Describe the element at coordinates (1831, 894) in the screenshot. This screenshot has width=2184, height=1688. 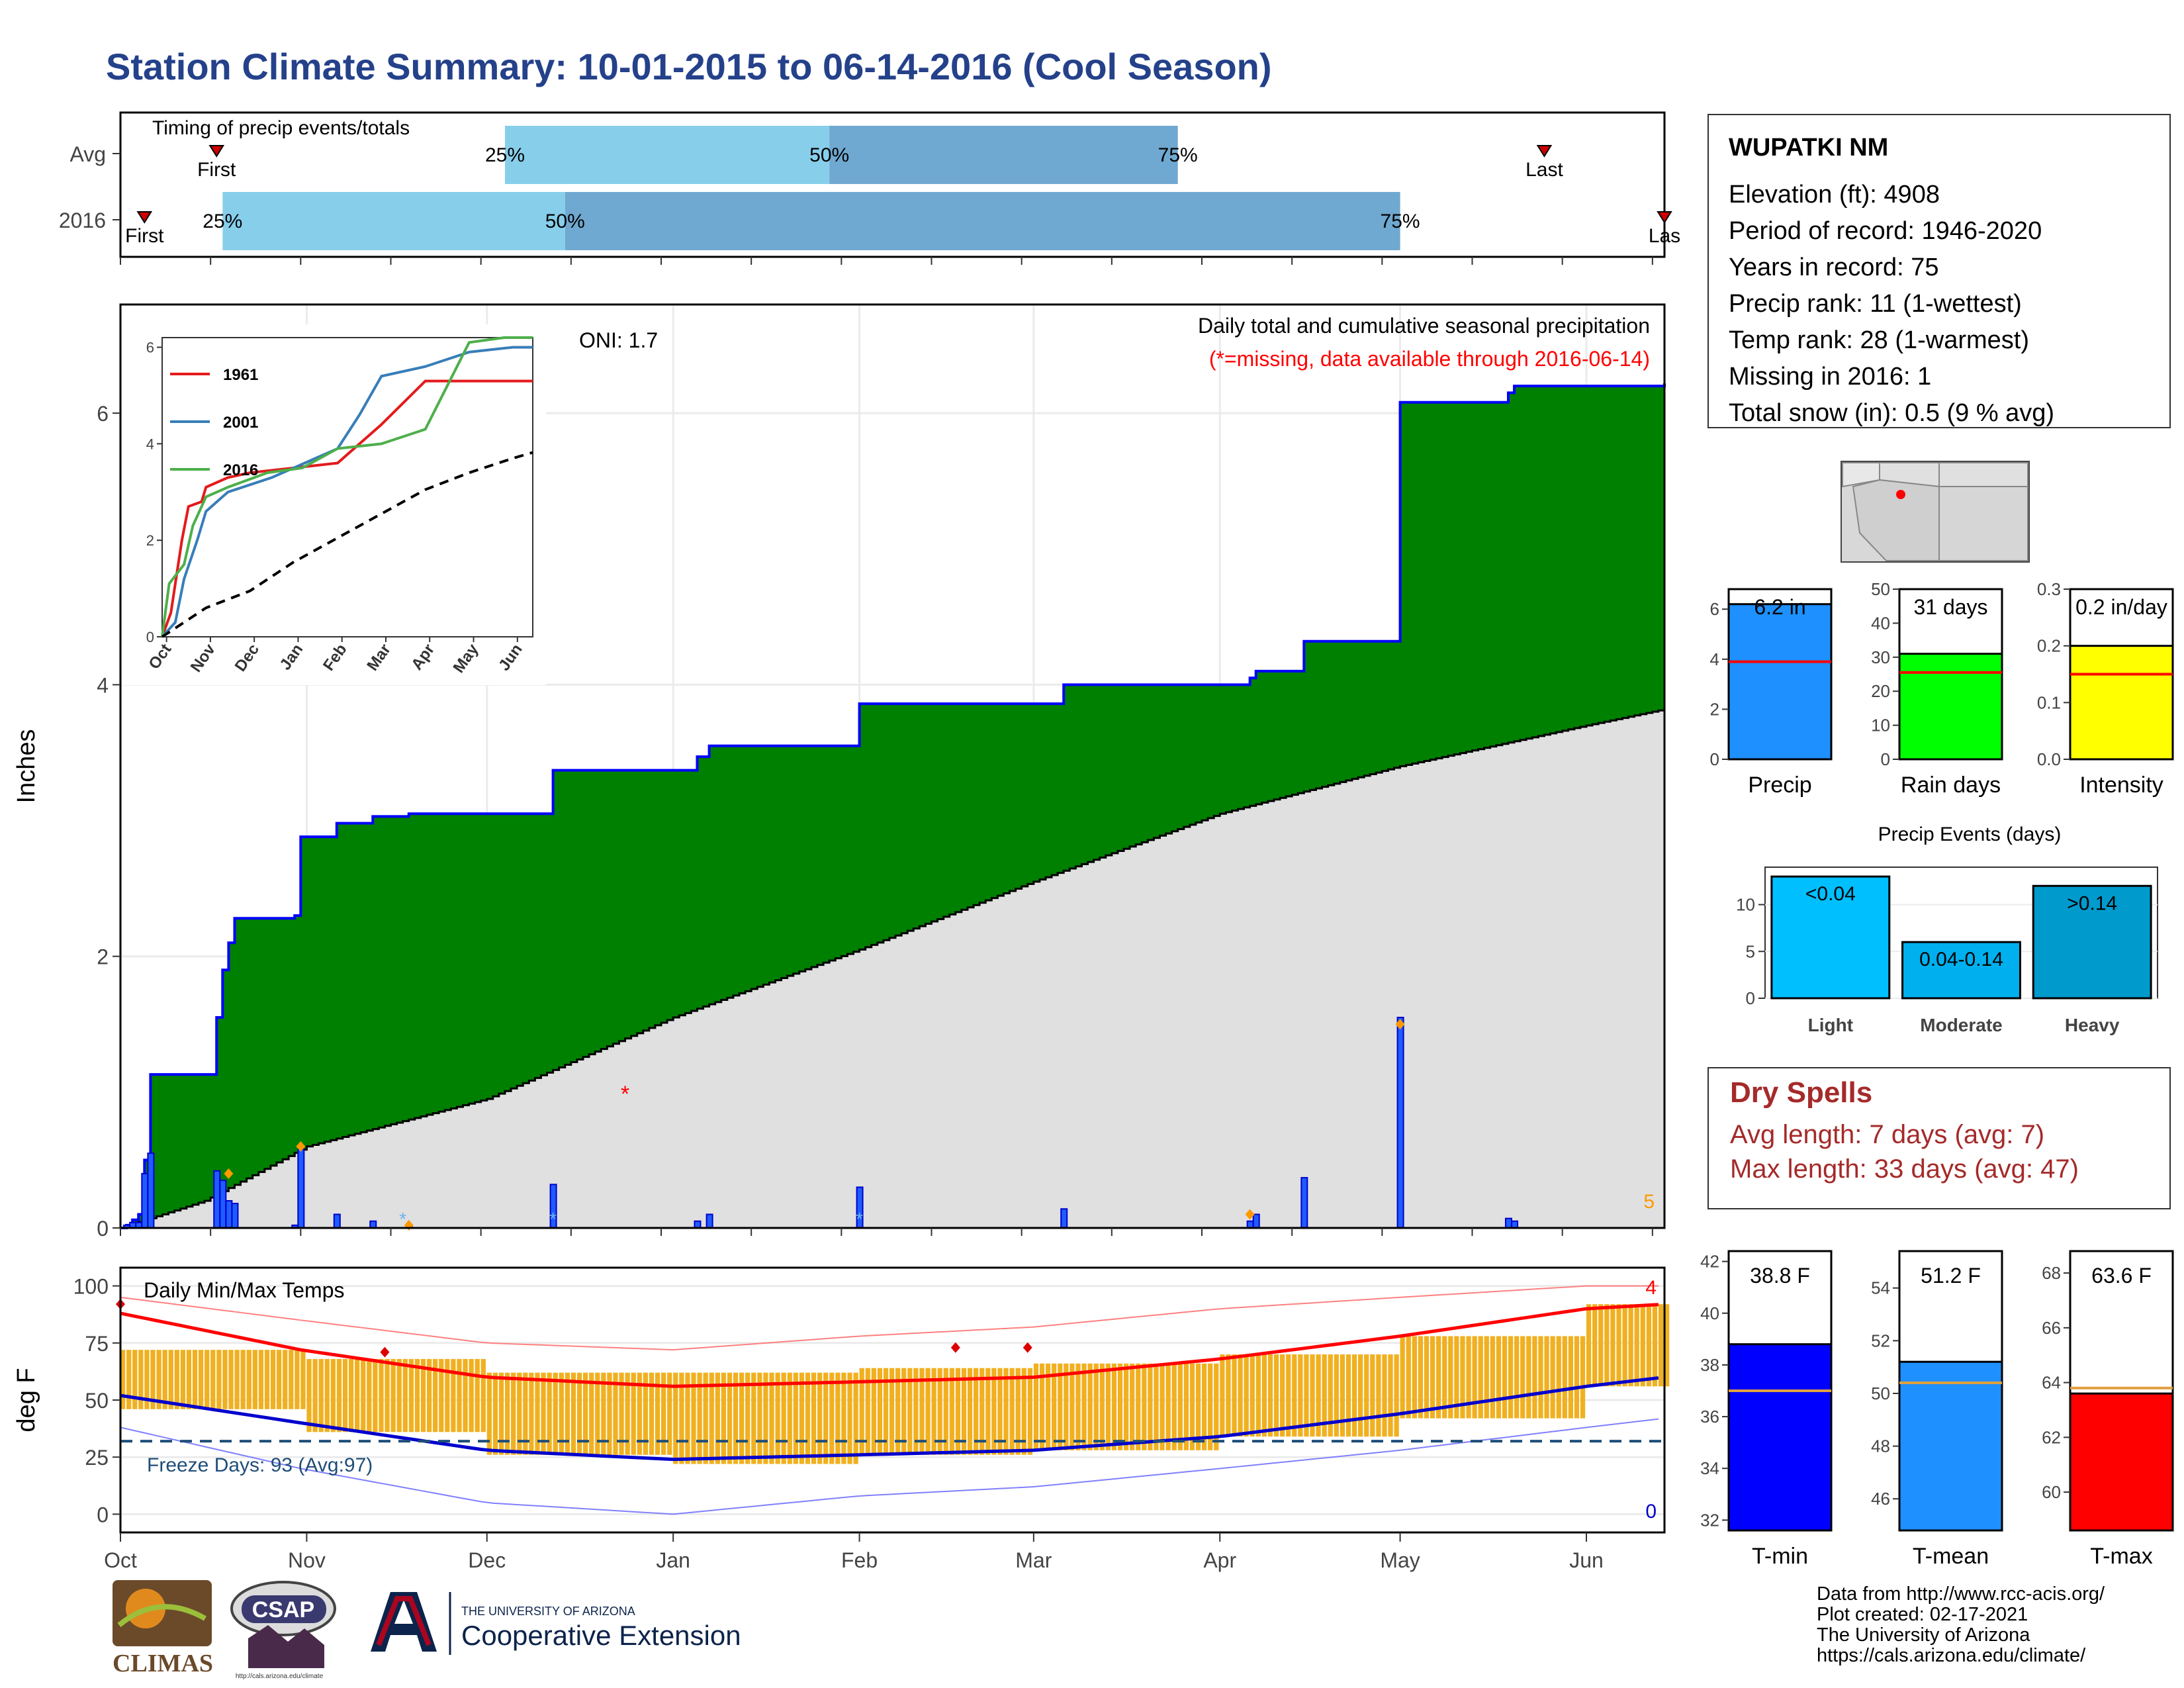
I see `precip-events-bar-label: <0.04` at that location.